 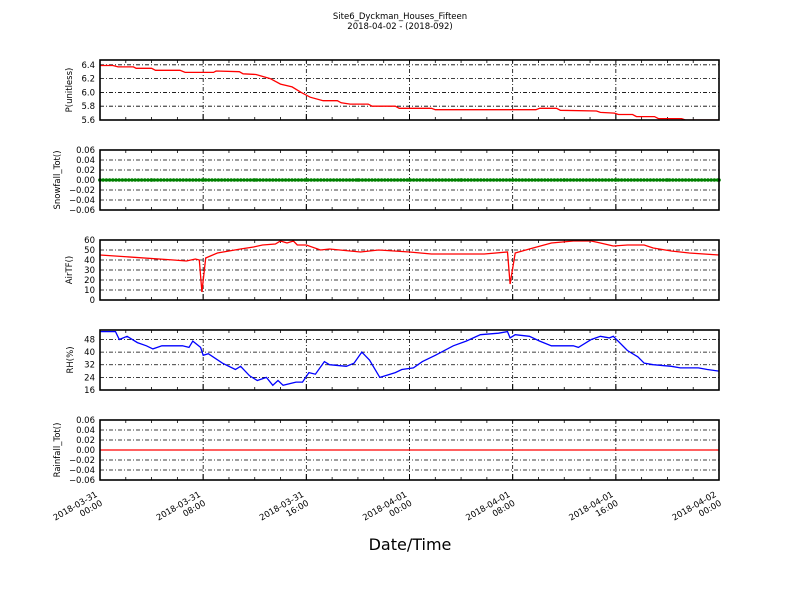 What do you see at coordinates (89, 378) in the screenshot?
I see `y-tick-label: 24` at bounding box center [89, 378].